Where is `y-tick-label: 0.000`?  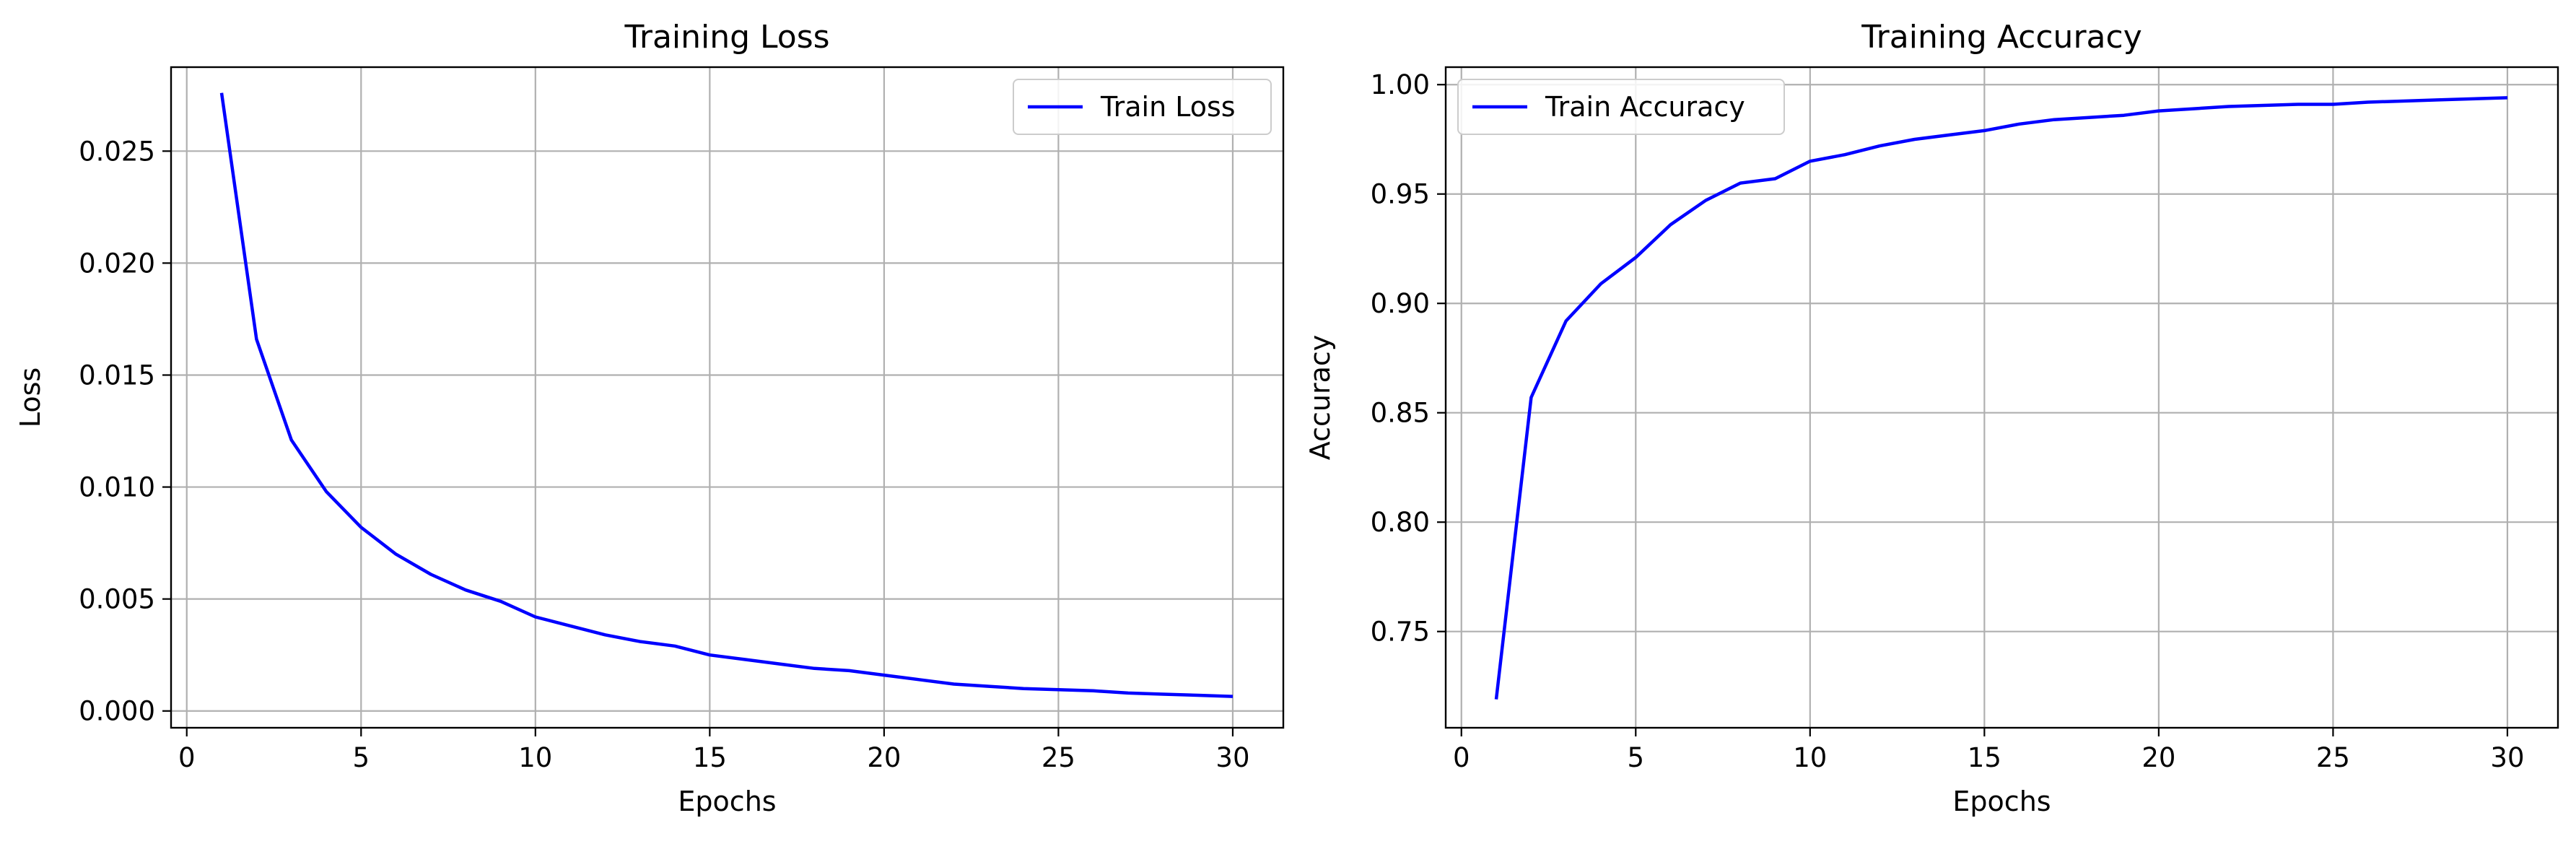
y-tick-label: 0.000 is located at coordinates (117, 711).